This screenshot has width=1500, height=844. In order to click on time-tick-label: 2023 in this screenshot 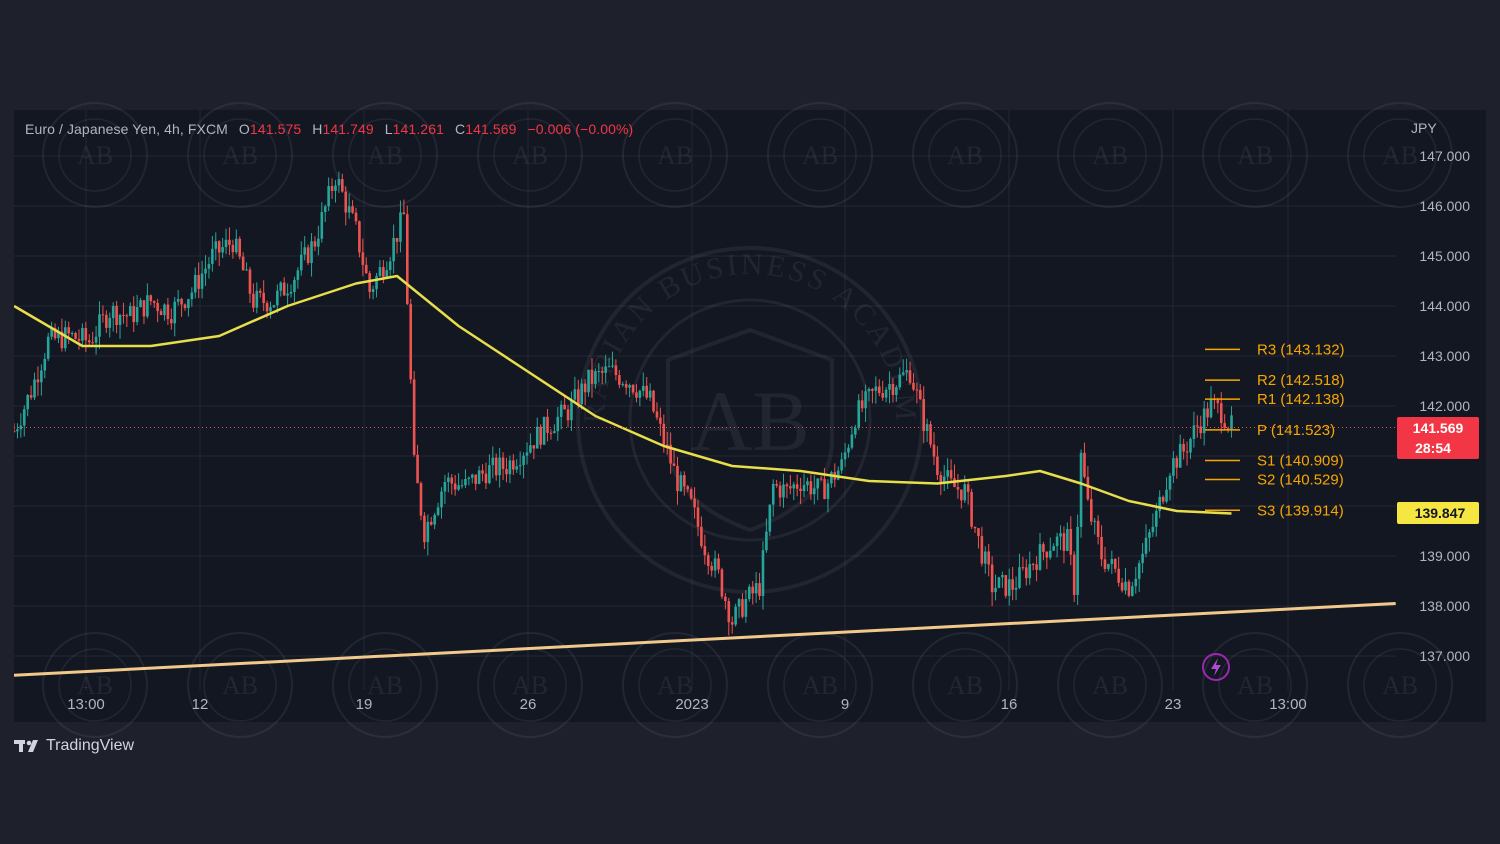, I will do `click(691, 704)`.